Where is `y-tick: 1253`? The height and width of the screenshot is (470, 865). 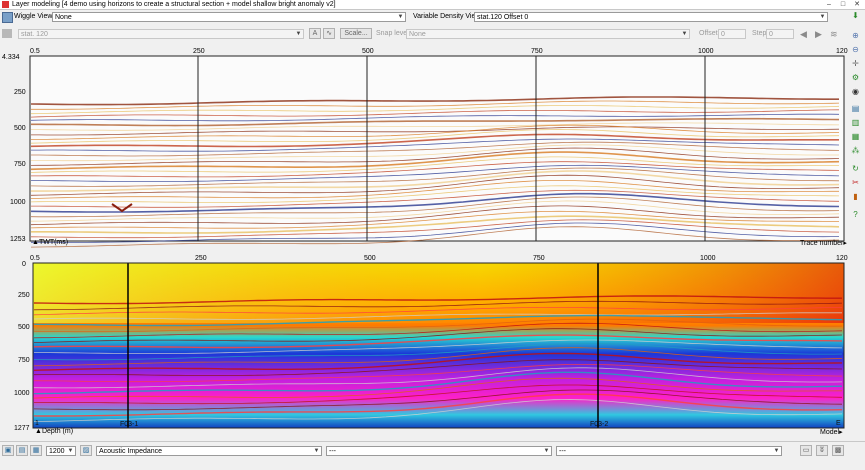
y-tick: 1253 is located at coordinates (18, 239).